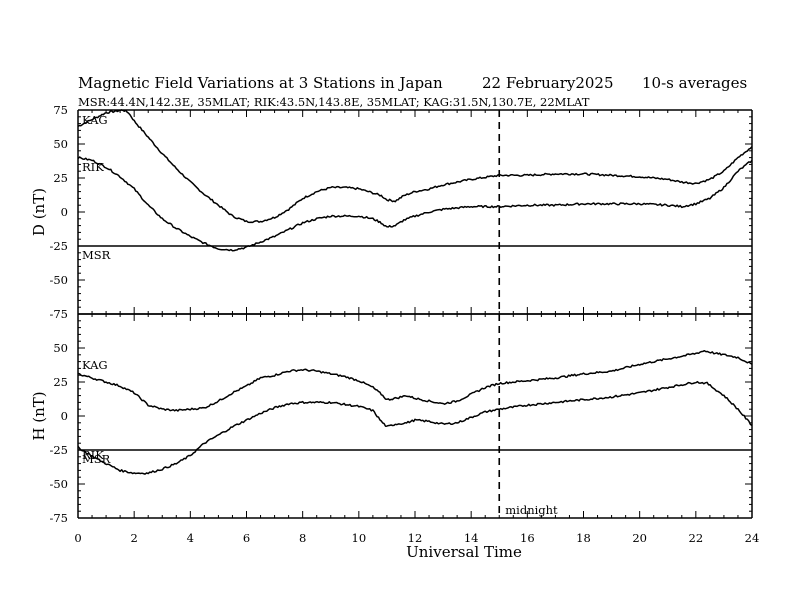 This screenshot has height=612, width=792. I want to click on x-tick-label: 18, so click(583, 538).